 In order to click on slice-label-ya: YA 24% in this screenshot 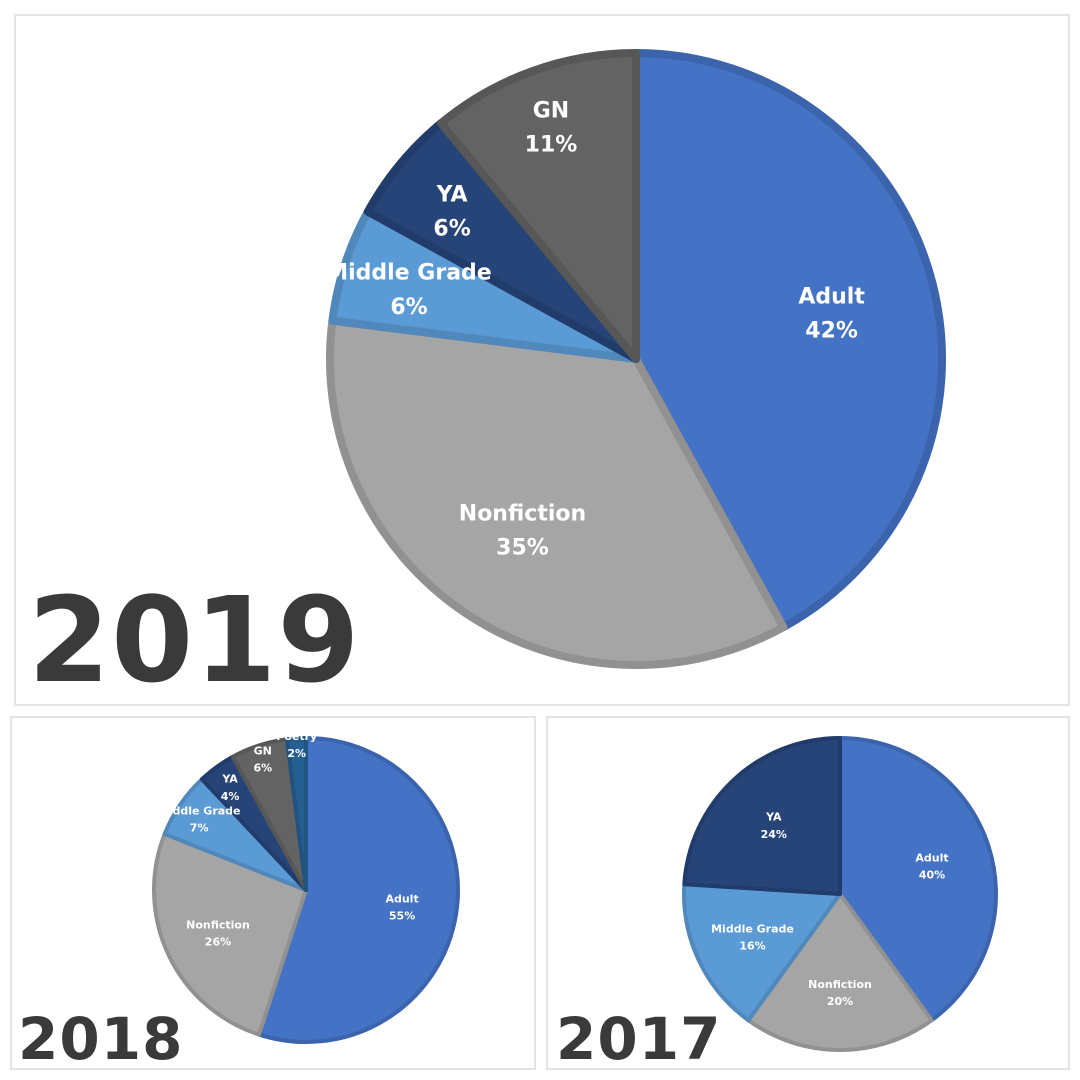, I will do `click(774, 826)`.